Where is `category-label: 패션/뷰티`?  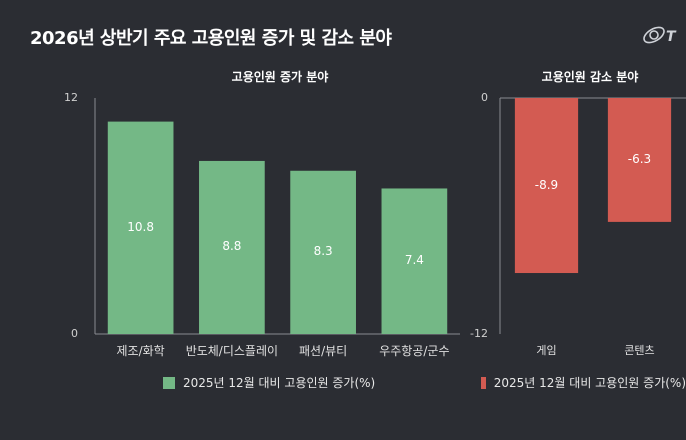
category-label: 패션/뷰티 is located at coordinates (323, 351).